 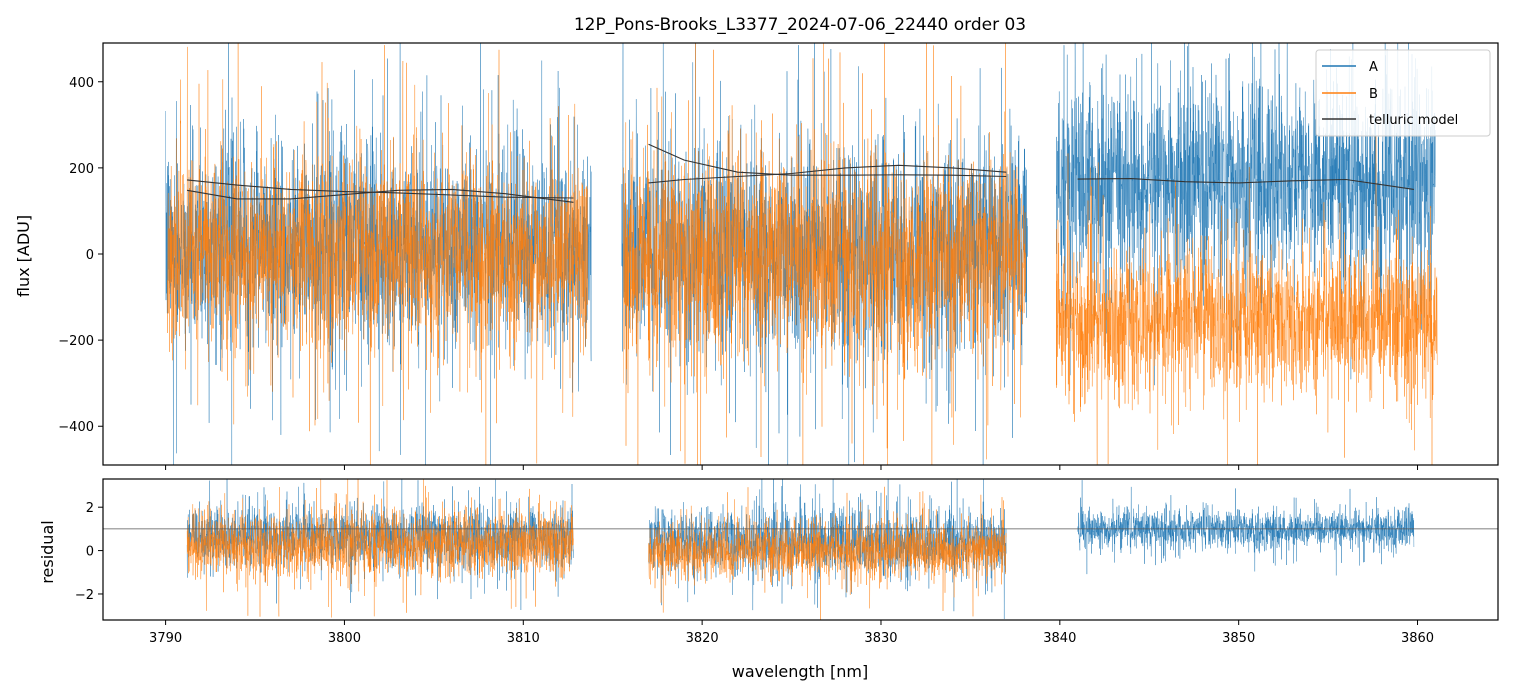 What do you see at coordinates (1059, 638) in the screenshot?
I see `x-tick-label-3840: 3840` at bounding box center [1059, 638].